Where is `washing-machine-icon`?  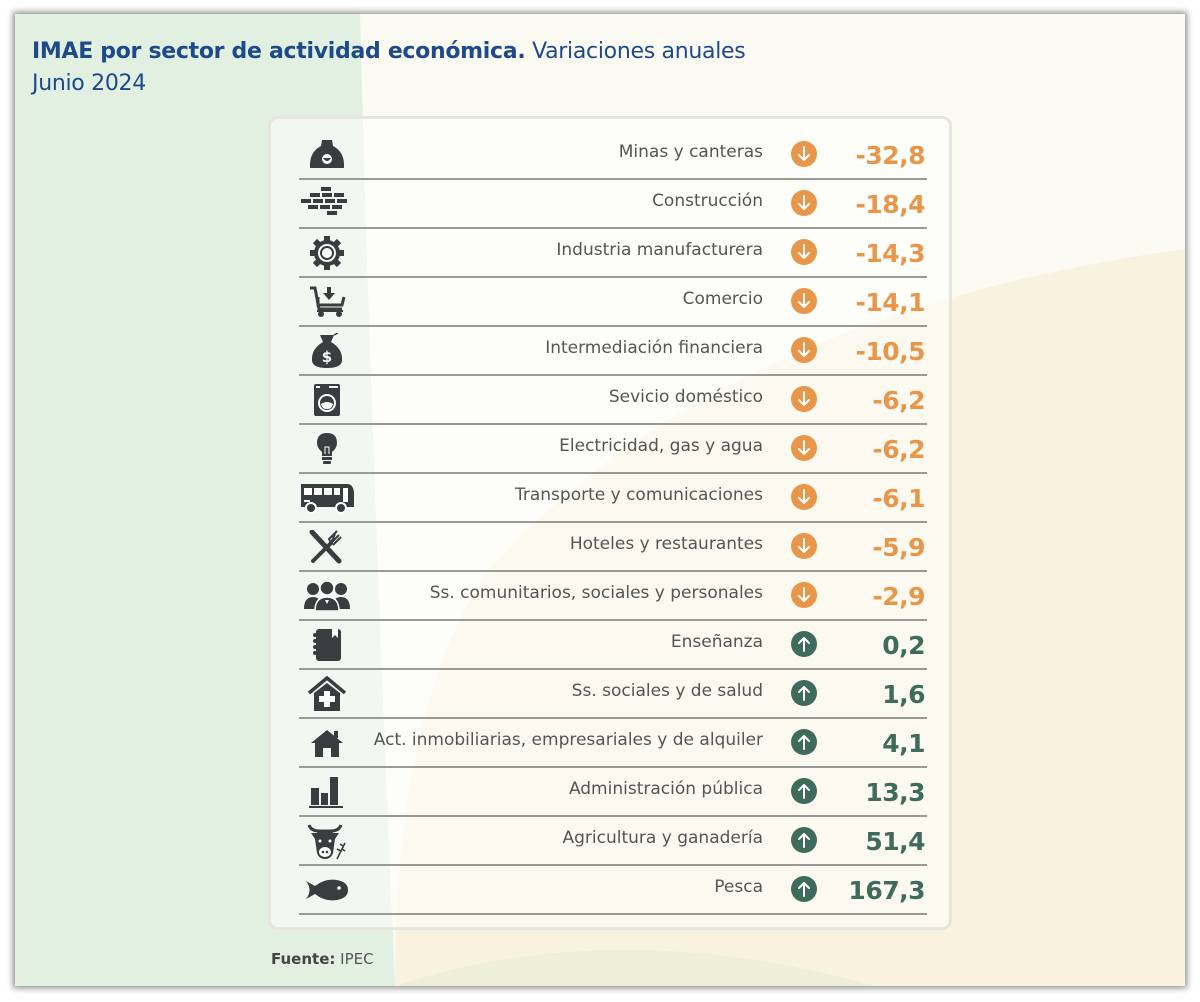 washing-machine-icon is located at coordinates (327, 400).